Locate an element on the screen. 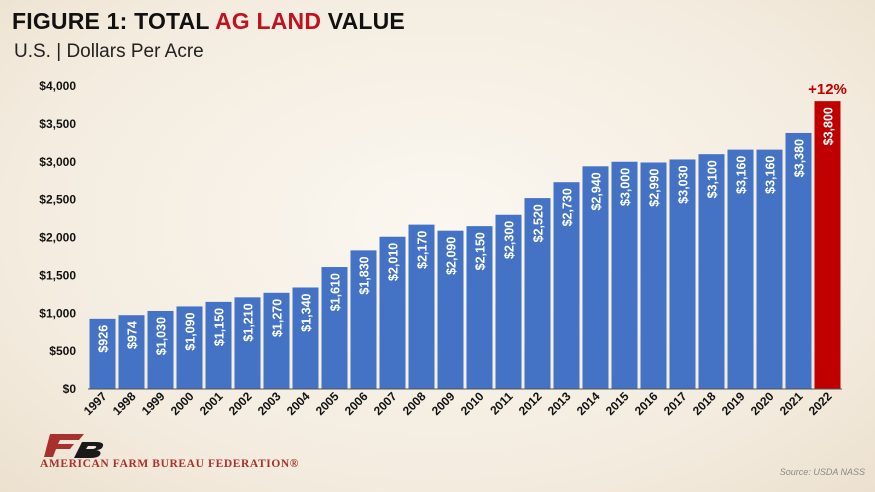  chart-title: FIGURE 1: TOTAL AG LAND VALUE is located at coordinates (208, 21).